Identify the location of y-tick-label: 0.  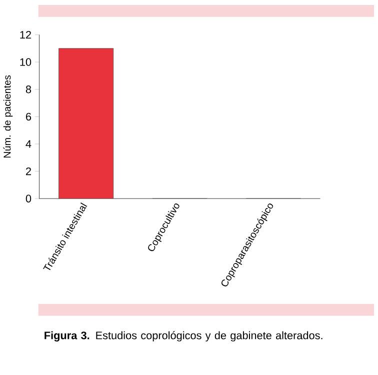
(29, 198).